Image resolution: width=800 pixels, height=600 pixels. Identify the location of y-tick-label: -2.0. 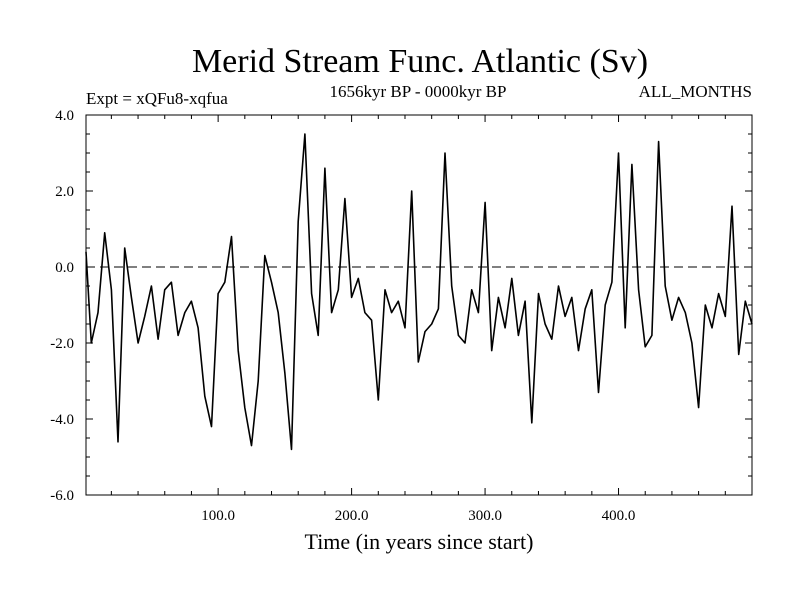
(62, 344).